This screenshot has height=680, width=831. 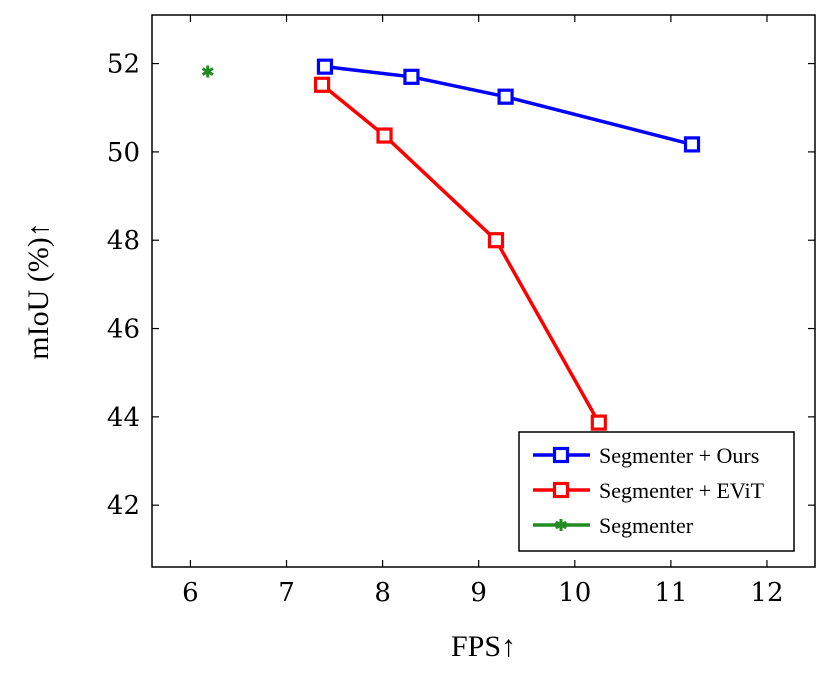 What do you see at coordinates (190, 593) in the screenshot?
I see `x-tick-label: 6` at bounding box center [190, 593].